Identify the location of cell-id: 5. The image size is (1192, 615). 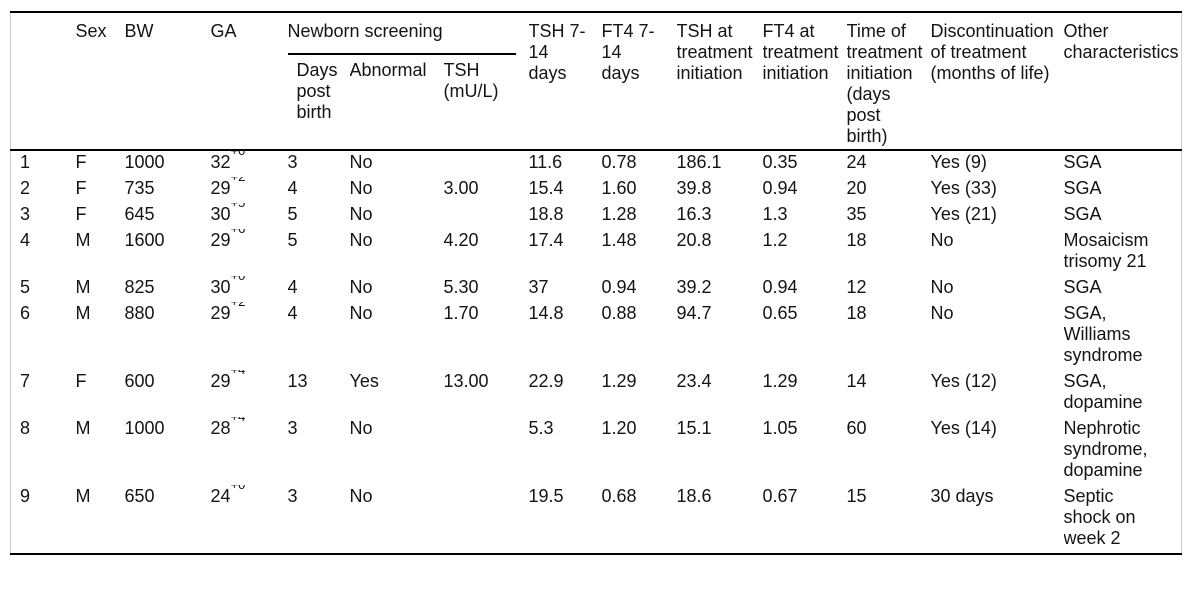
(25, 287).